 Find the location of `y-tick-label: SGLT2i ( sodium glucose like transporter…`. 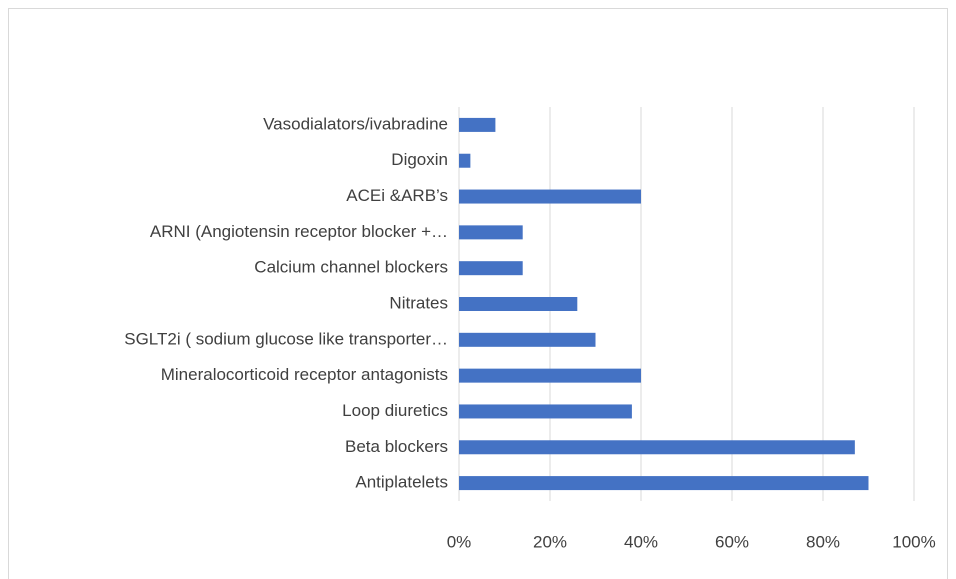

y-tick-label: SGLT2i ( sodium glucose like transporter… is located at coordinates (286, 338).